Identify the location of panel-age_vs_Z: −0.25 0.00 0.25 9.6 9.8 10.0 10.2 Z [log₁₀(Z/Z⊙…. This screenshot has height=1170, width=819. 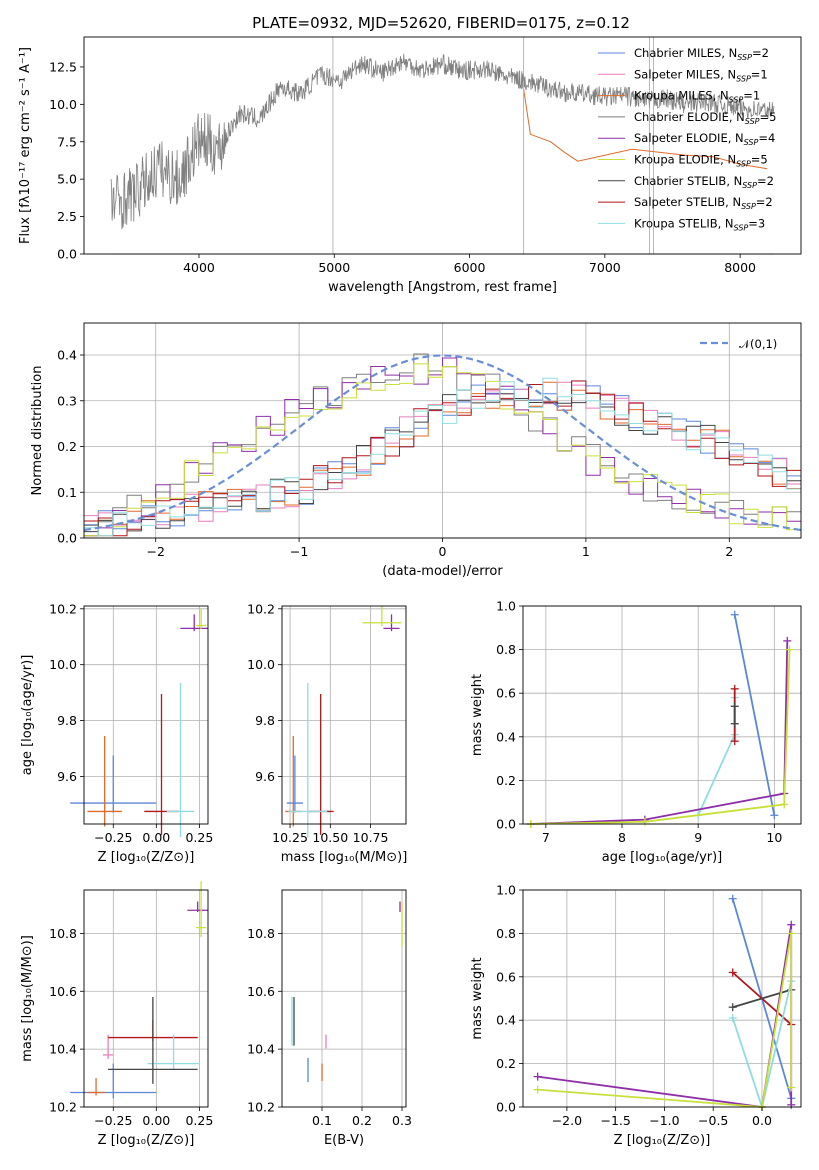
(116, 733).